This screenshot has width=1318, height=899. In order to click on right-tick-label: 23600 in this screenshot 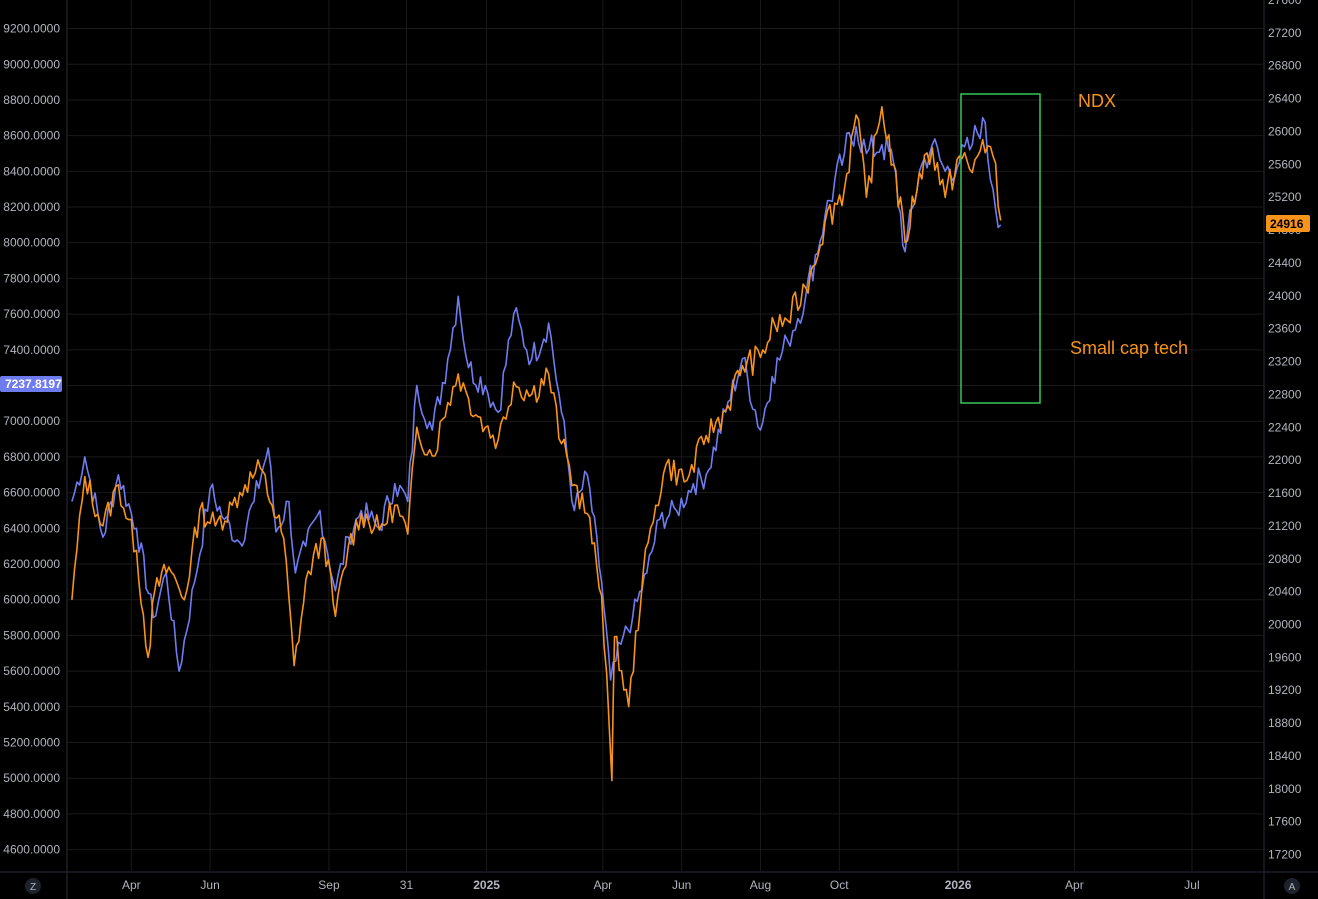, I will do `click(1285, 329)`.